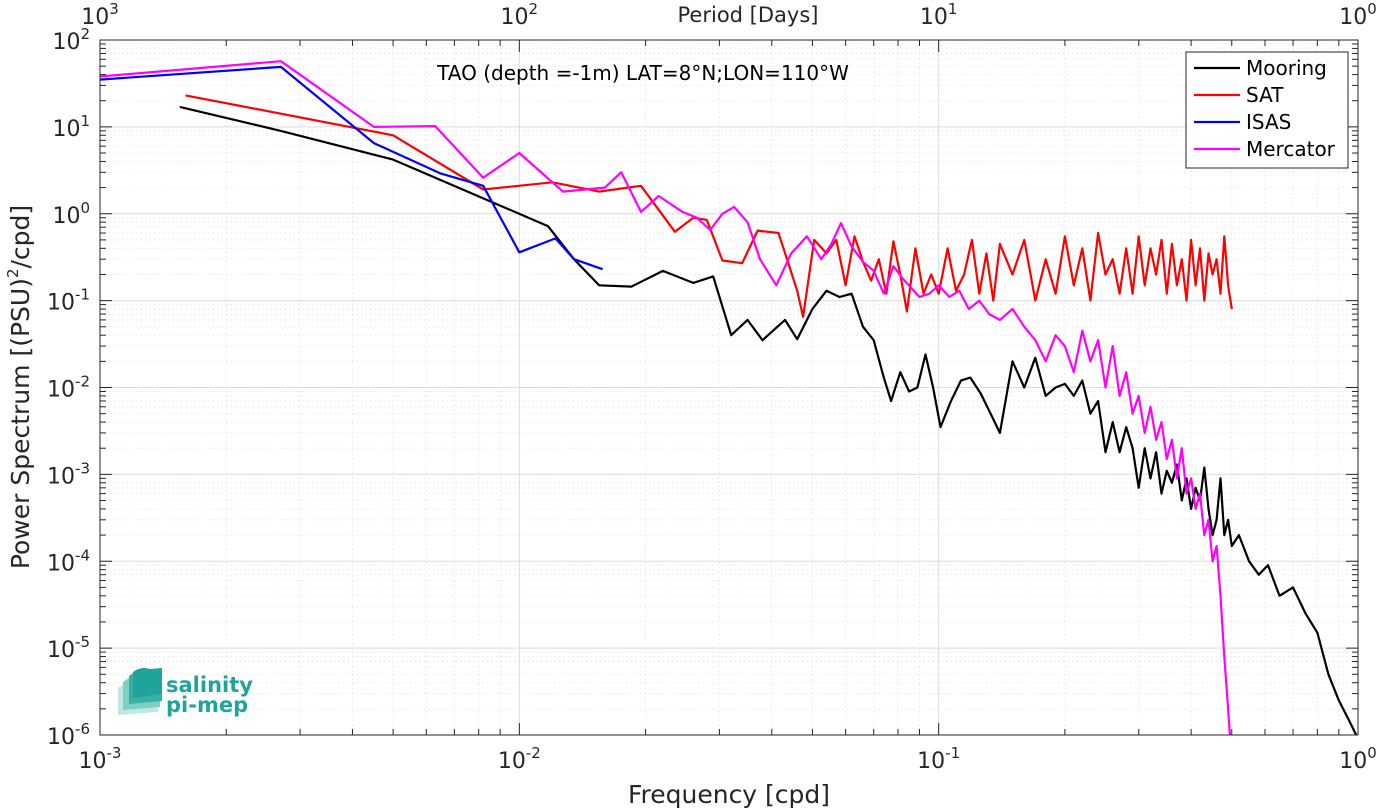 This screenshot has height=809, width=1383. Describe the element at coordinates (209, 685) in the screenshot. I see `logo-text-salinity: salinity` at that location.